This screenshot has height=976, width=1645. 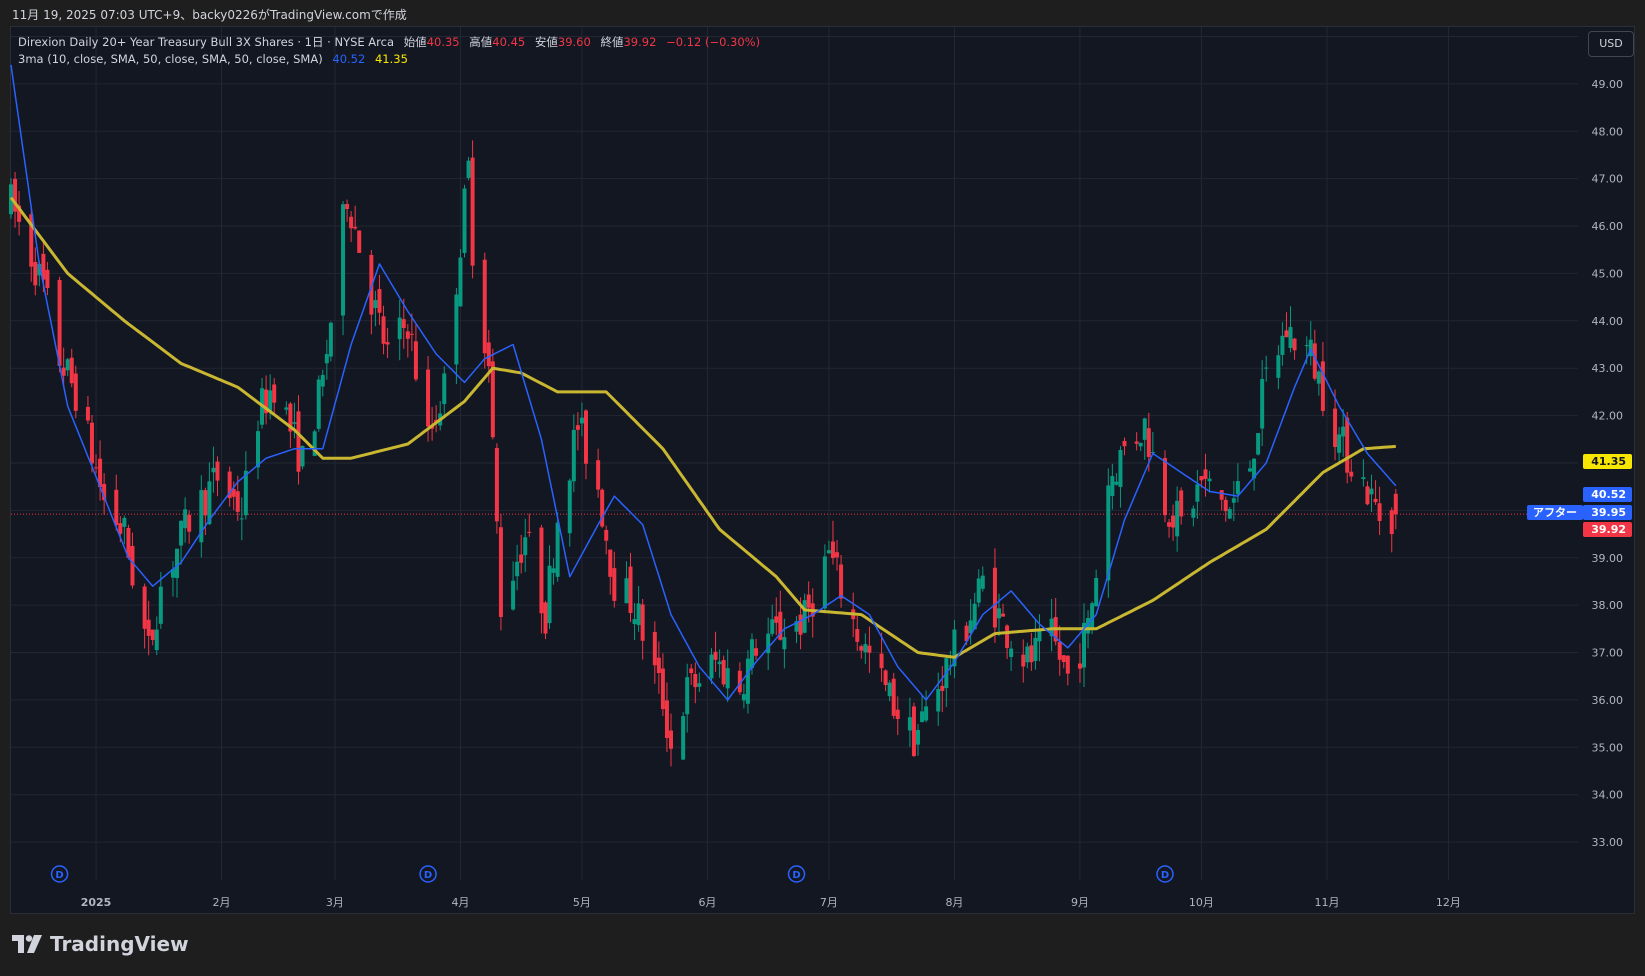 I want to click on high-value: 40.45, so click(x=509, y=42).